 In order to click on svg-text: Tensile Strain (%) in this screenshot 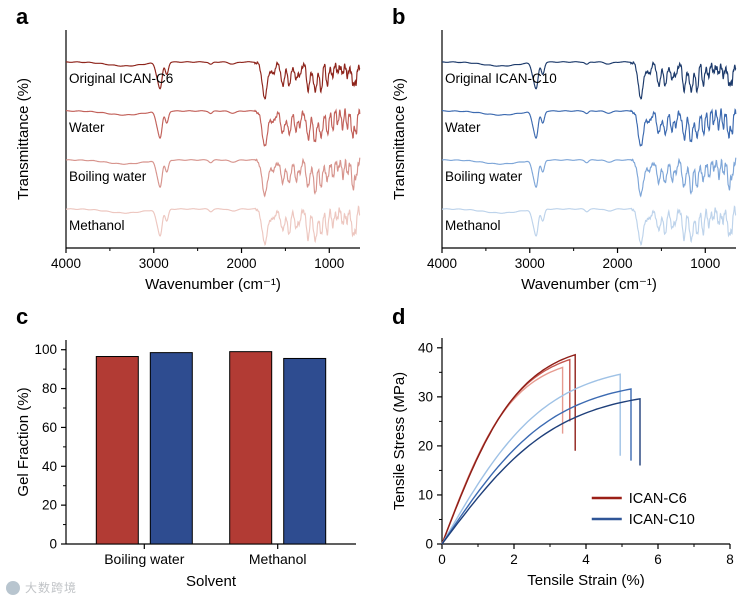, I will do `click(586, 580)`.